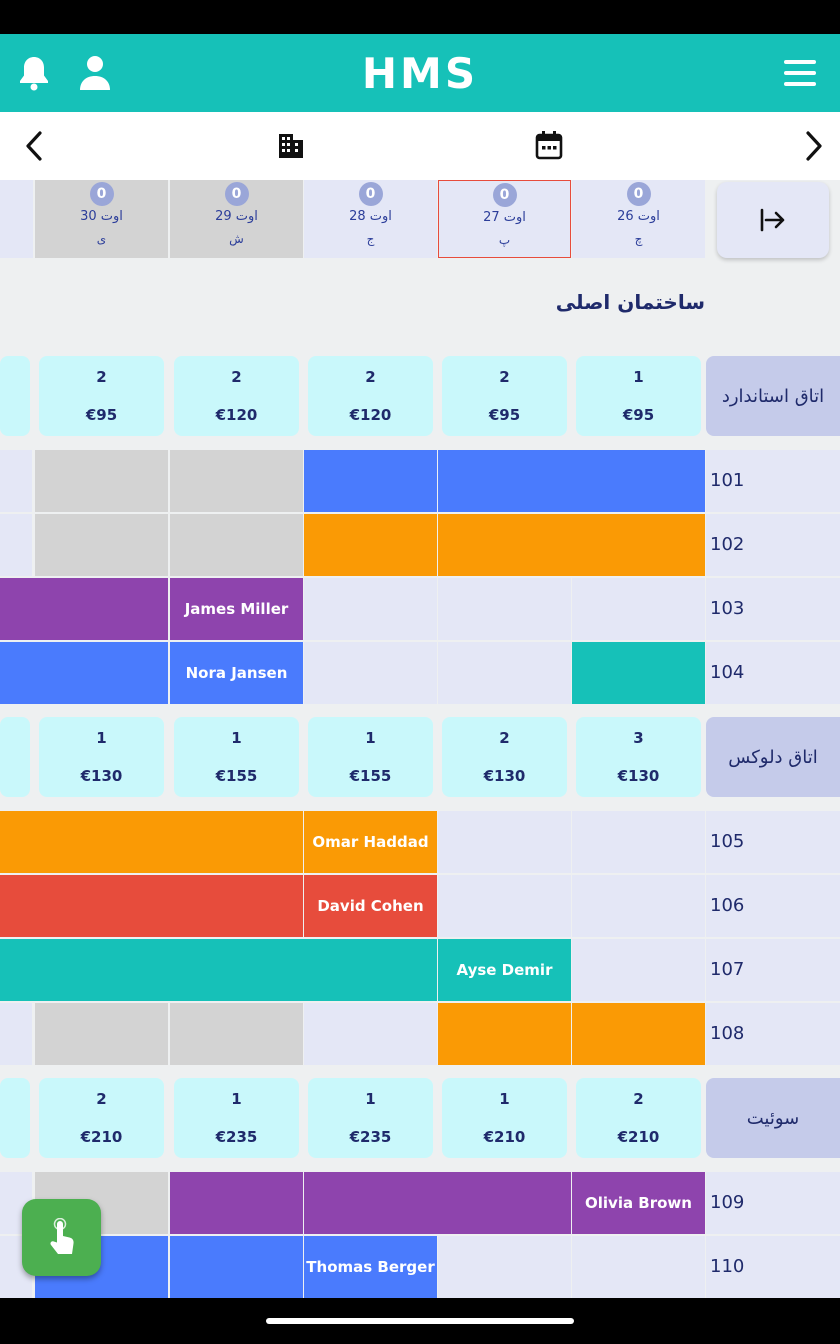 Image resolution: width=840 pixels, height=1344 pixels. I want to click on room-number: 101, so click(773, 481).